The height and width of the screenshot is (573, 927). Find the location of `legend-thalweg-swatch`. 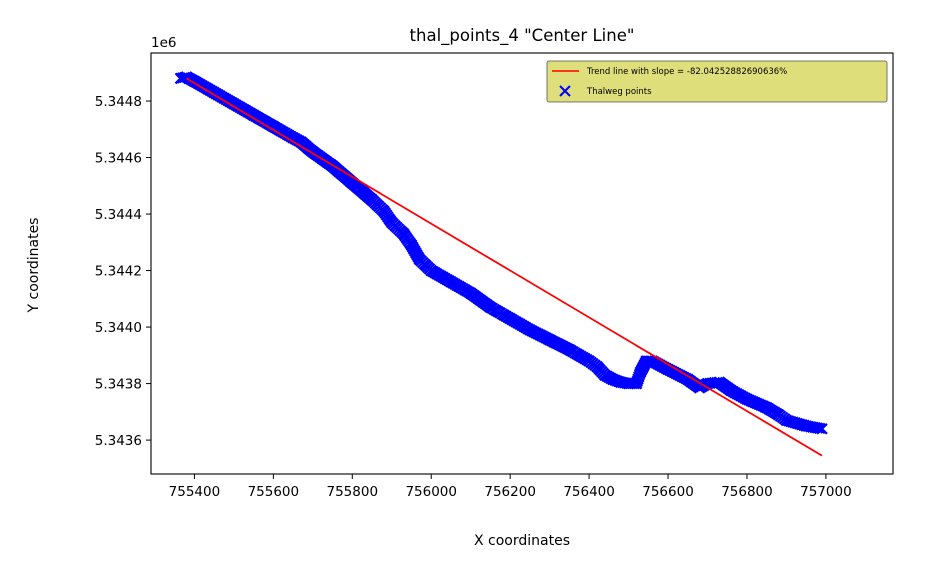

legend-thalweg-swatch is located at coordinates (565, 91).